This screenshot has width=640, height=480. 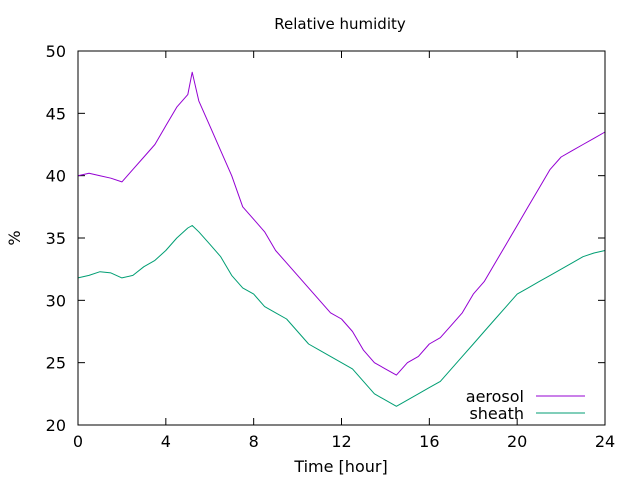 What do you see at coordinates (254, 441) in the screenshot?
I see `x-tick-label: 8` at bounding box center [254, 441].